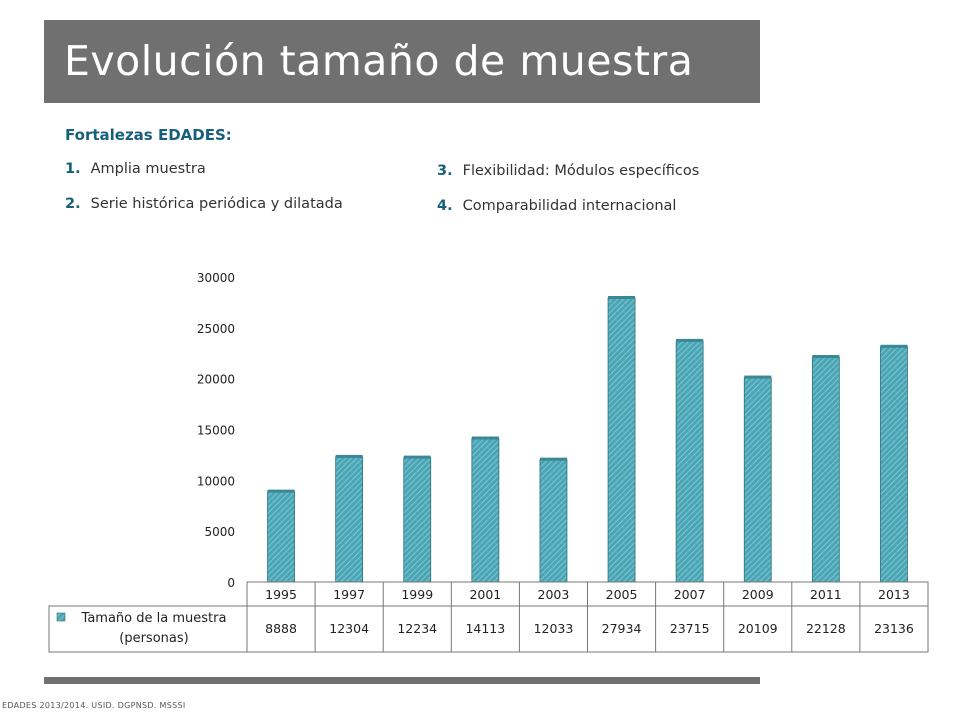  Describe the element at coordinates (758, 594) in the screenshot. I see `x-tick-label: 2009` at that location.